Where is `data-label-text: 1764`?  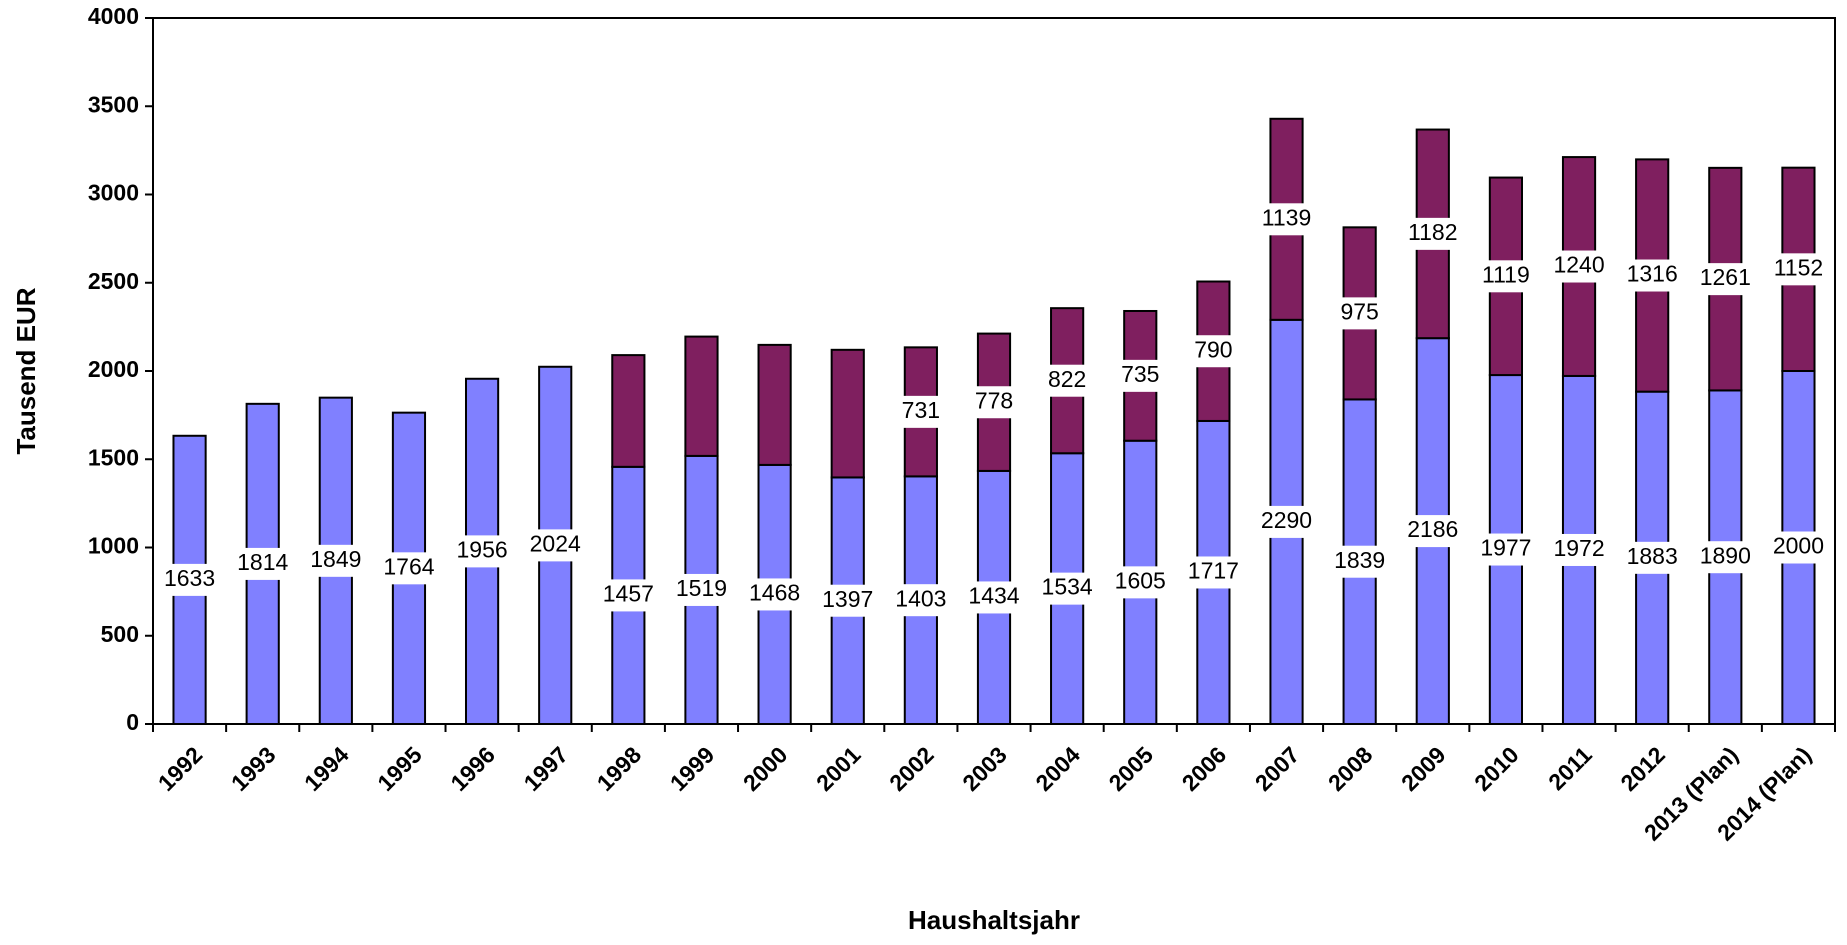
data-label-text: 1764 is located at coordinates (408, 566).